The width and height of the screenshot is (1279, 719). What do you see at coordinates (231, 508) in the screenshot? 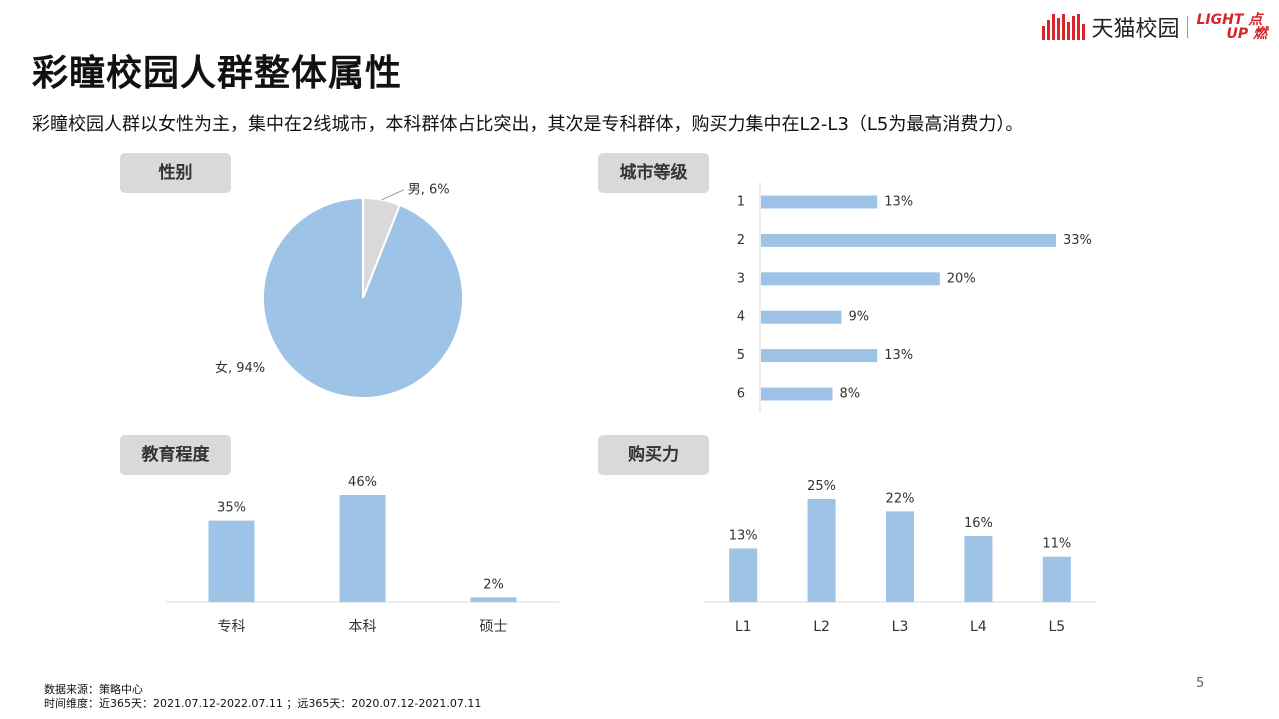
I see `edu-value-label-0: 35%` at bounding box center [231, 508].